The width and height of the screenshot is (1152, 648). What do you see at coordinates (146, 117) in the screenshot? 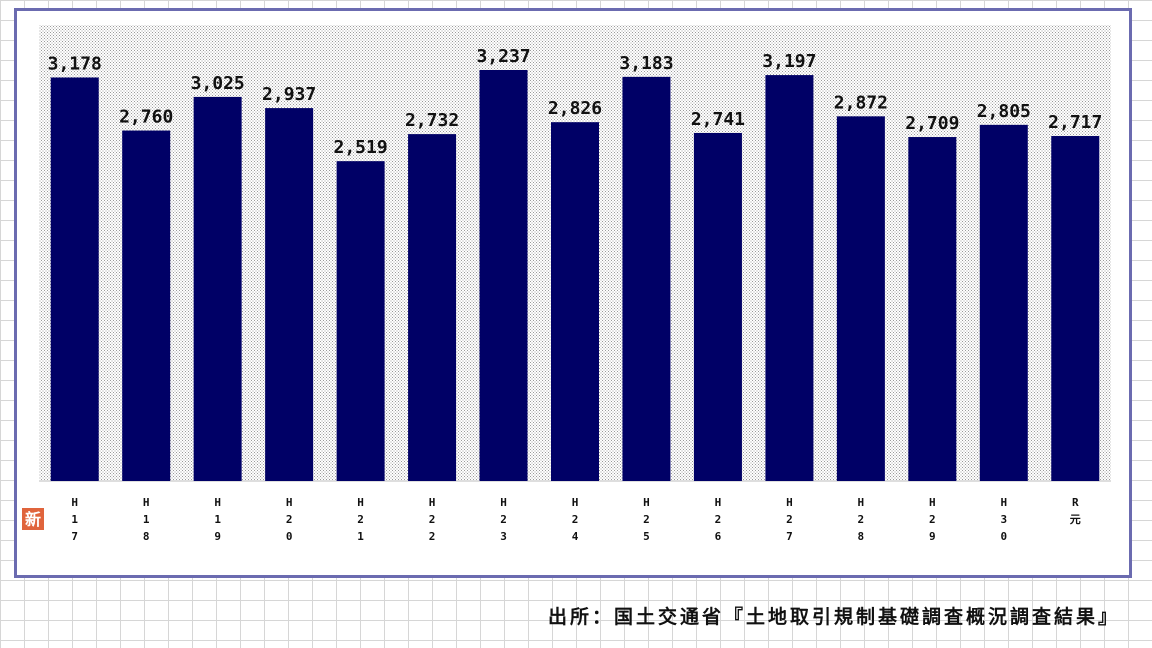
I see `bar-value-label-1: 2,760` at bounding box center [146, 117].